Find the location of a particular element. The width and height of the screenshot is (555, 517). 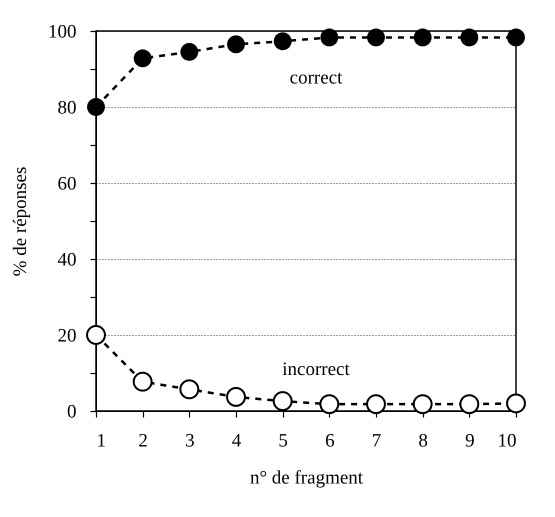

y-tick-label: 20 is located at coordinates (67, 336).